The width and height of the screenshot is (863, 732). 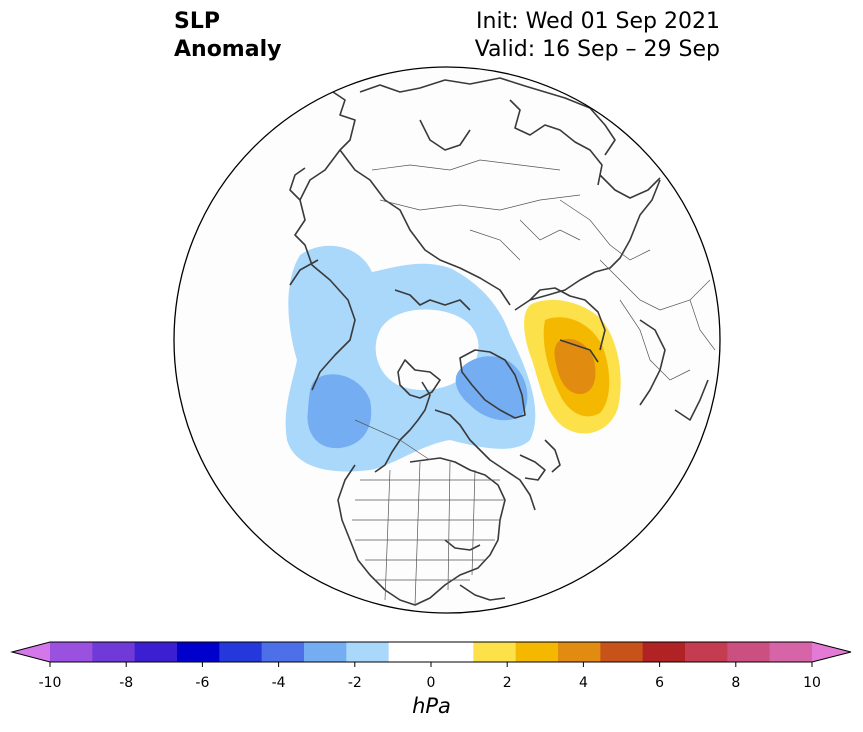 What do you see at coordinates (431, 706) in the screenshot?
I see `colorbar-units-label: hPa` at bounding box center [431, 706].